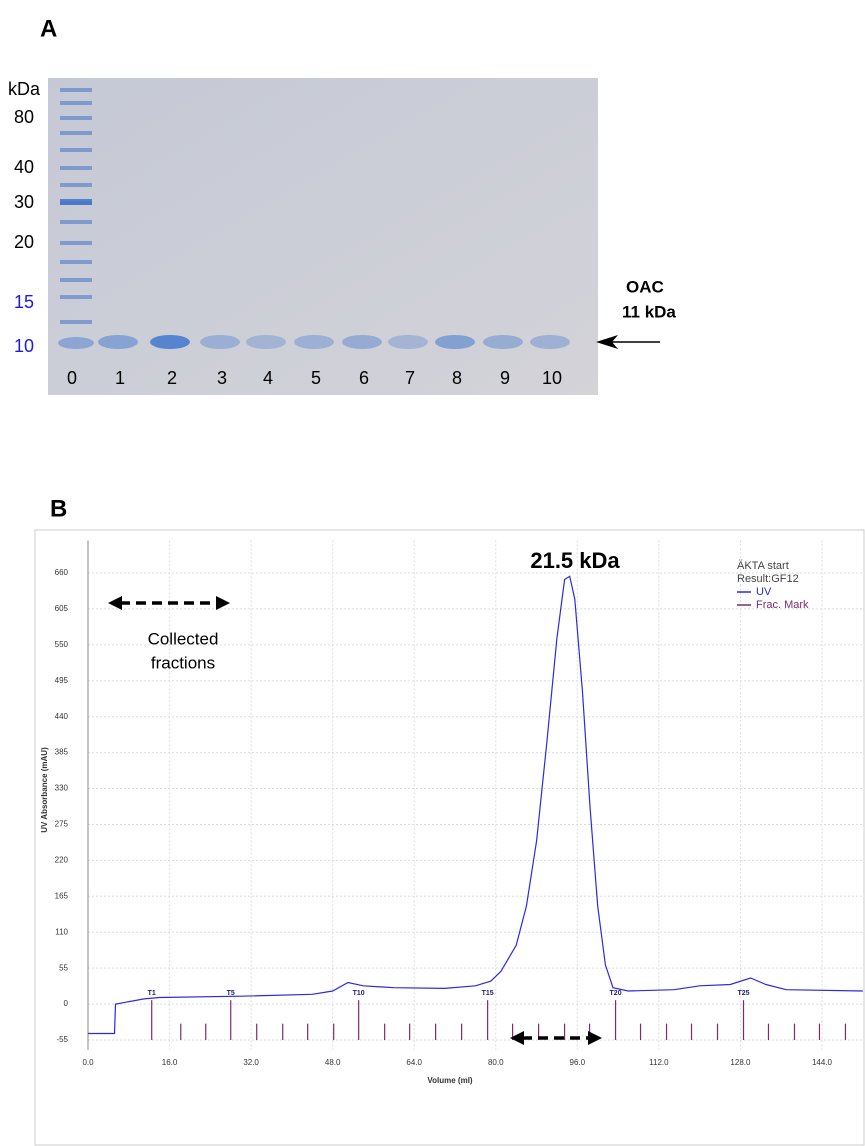 Image resolution: width=865 pixels, height=1146 pixels. Describe the element at coordinates (268, 378) in the screenshot. I see `lane-label: 4` at that location.